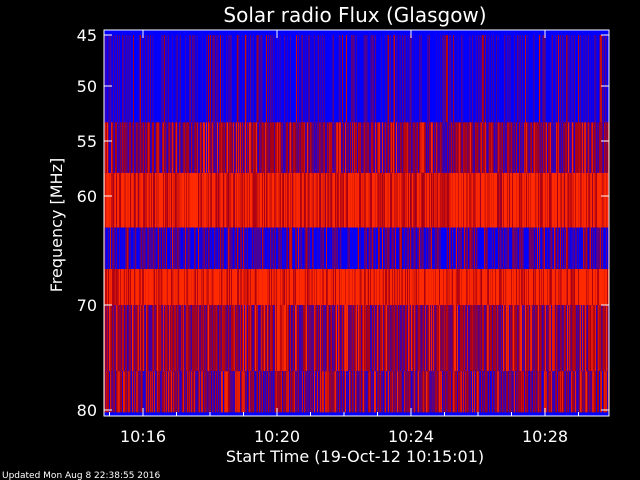 This screenshot has height=480, width=640. What do you see at coordinates (87, 86) in the screenshot?
I see `y-tick-label: 50` at bounding box center [87, 86].